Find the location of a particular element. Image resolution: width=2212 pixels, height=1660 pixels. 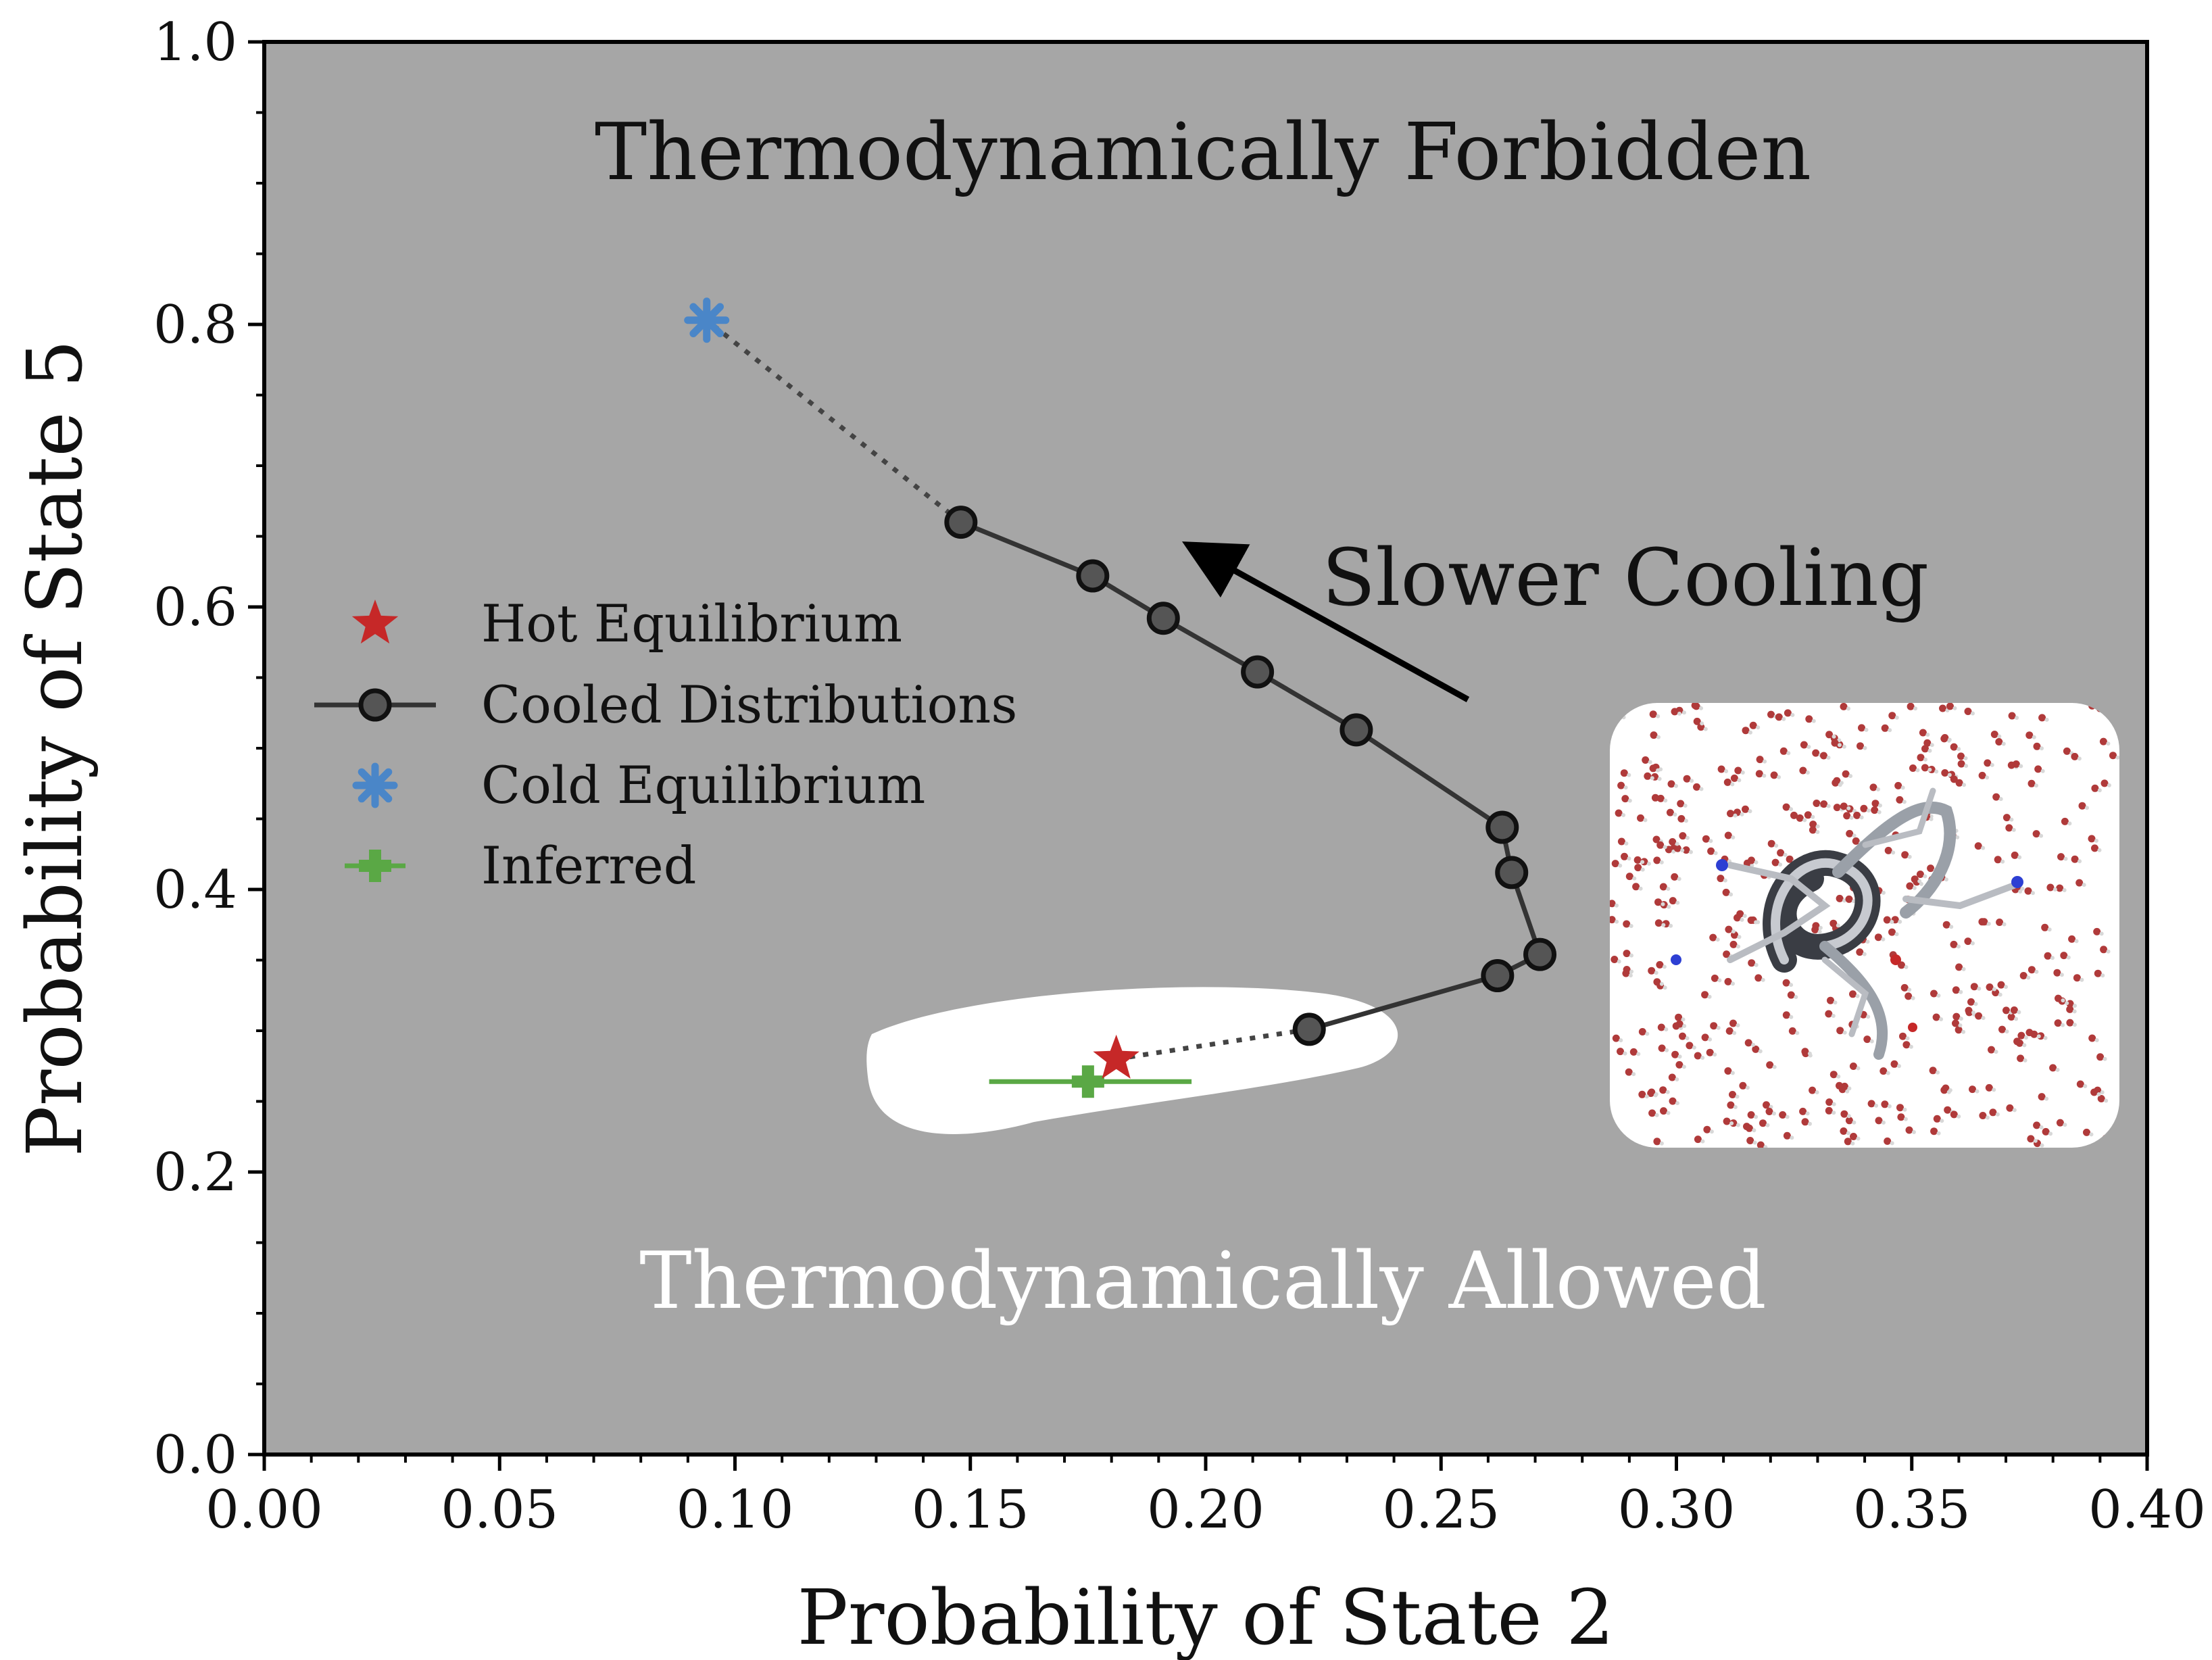

y-tick-label: 0.4 is located at coordinates (195, 890).